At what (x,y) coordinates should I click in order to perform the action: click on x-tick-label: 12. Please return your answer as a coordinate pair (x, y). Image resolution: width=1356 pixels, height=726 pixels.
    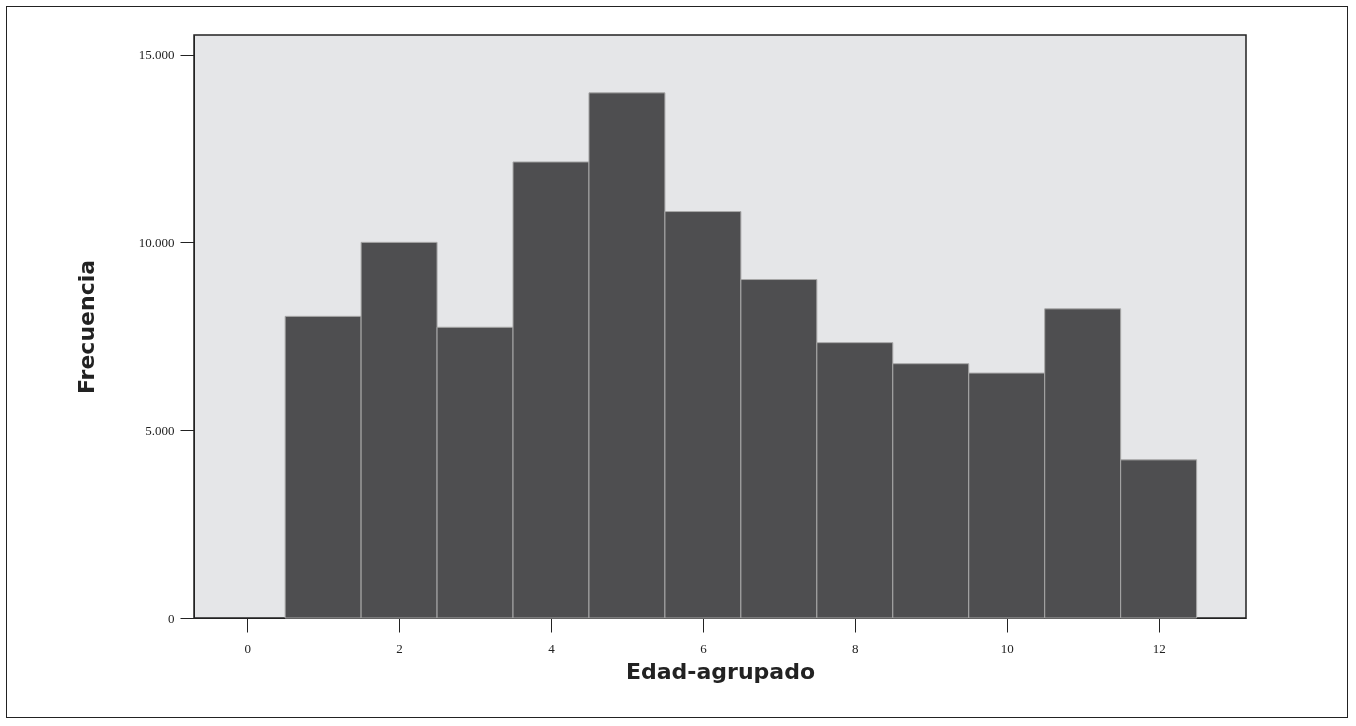
    Looking at the image, I should click on (1159, 648).